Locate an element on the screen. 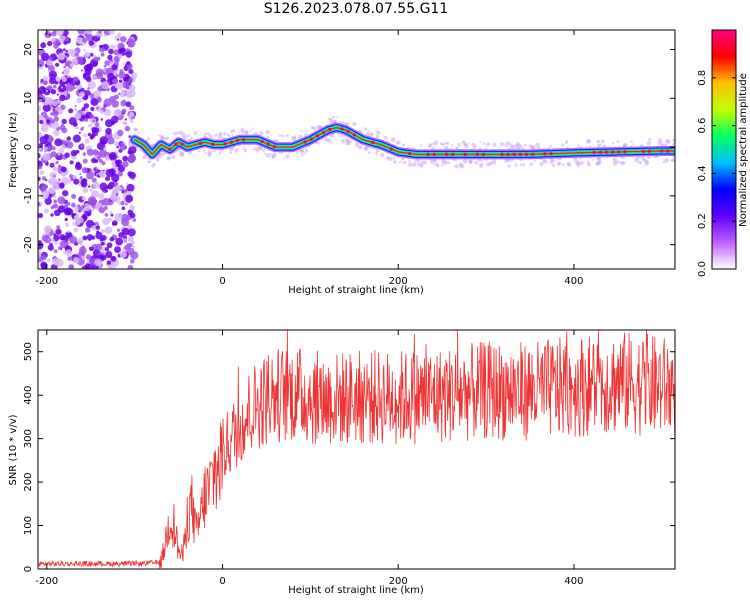  colorbar-ticks: 0.0 0.2 0.4 0.6 0.8 is located at coordinates (716, 173).